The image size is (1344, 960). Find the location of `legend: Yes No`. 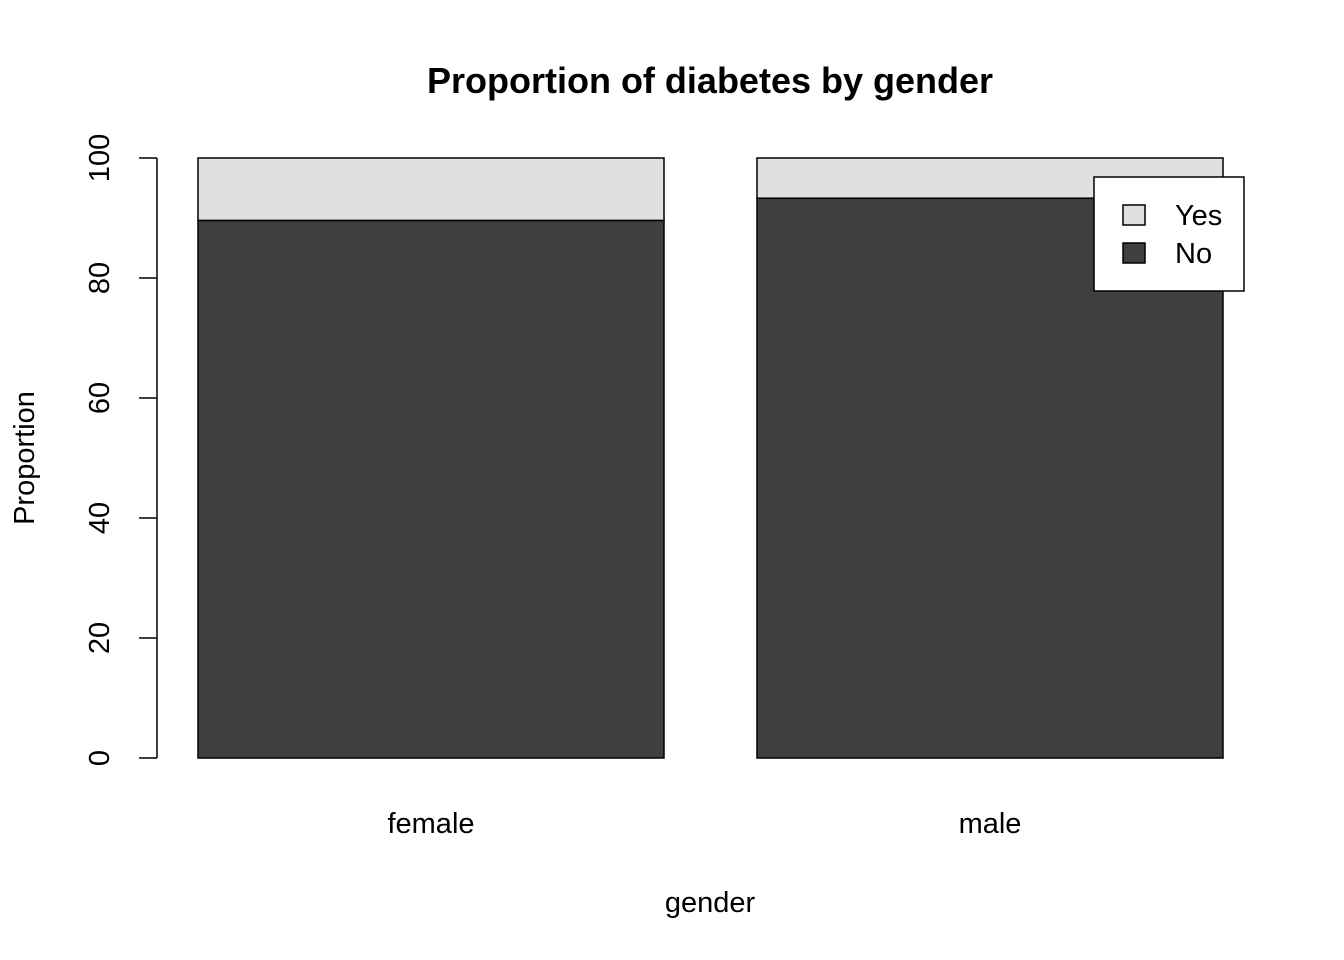

legend: Yes No is located at coordinates (1169, 234).